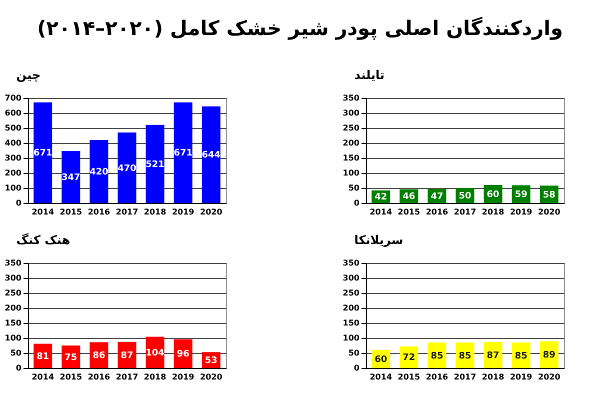 This screenshot has height=400, width=600. What do you see at coordinates (549, 355) in the screenshot?
I see `data-label: 89` at bounding box center [549, 355].